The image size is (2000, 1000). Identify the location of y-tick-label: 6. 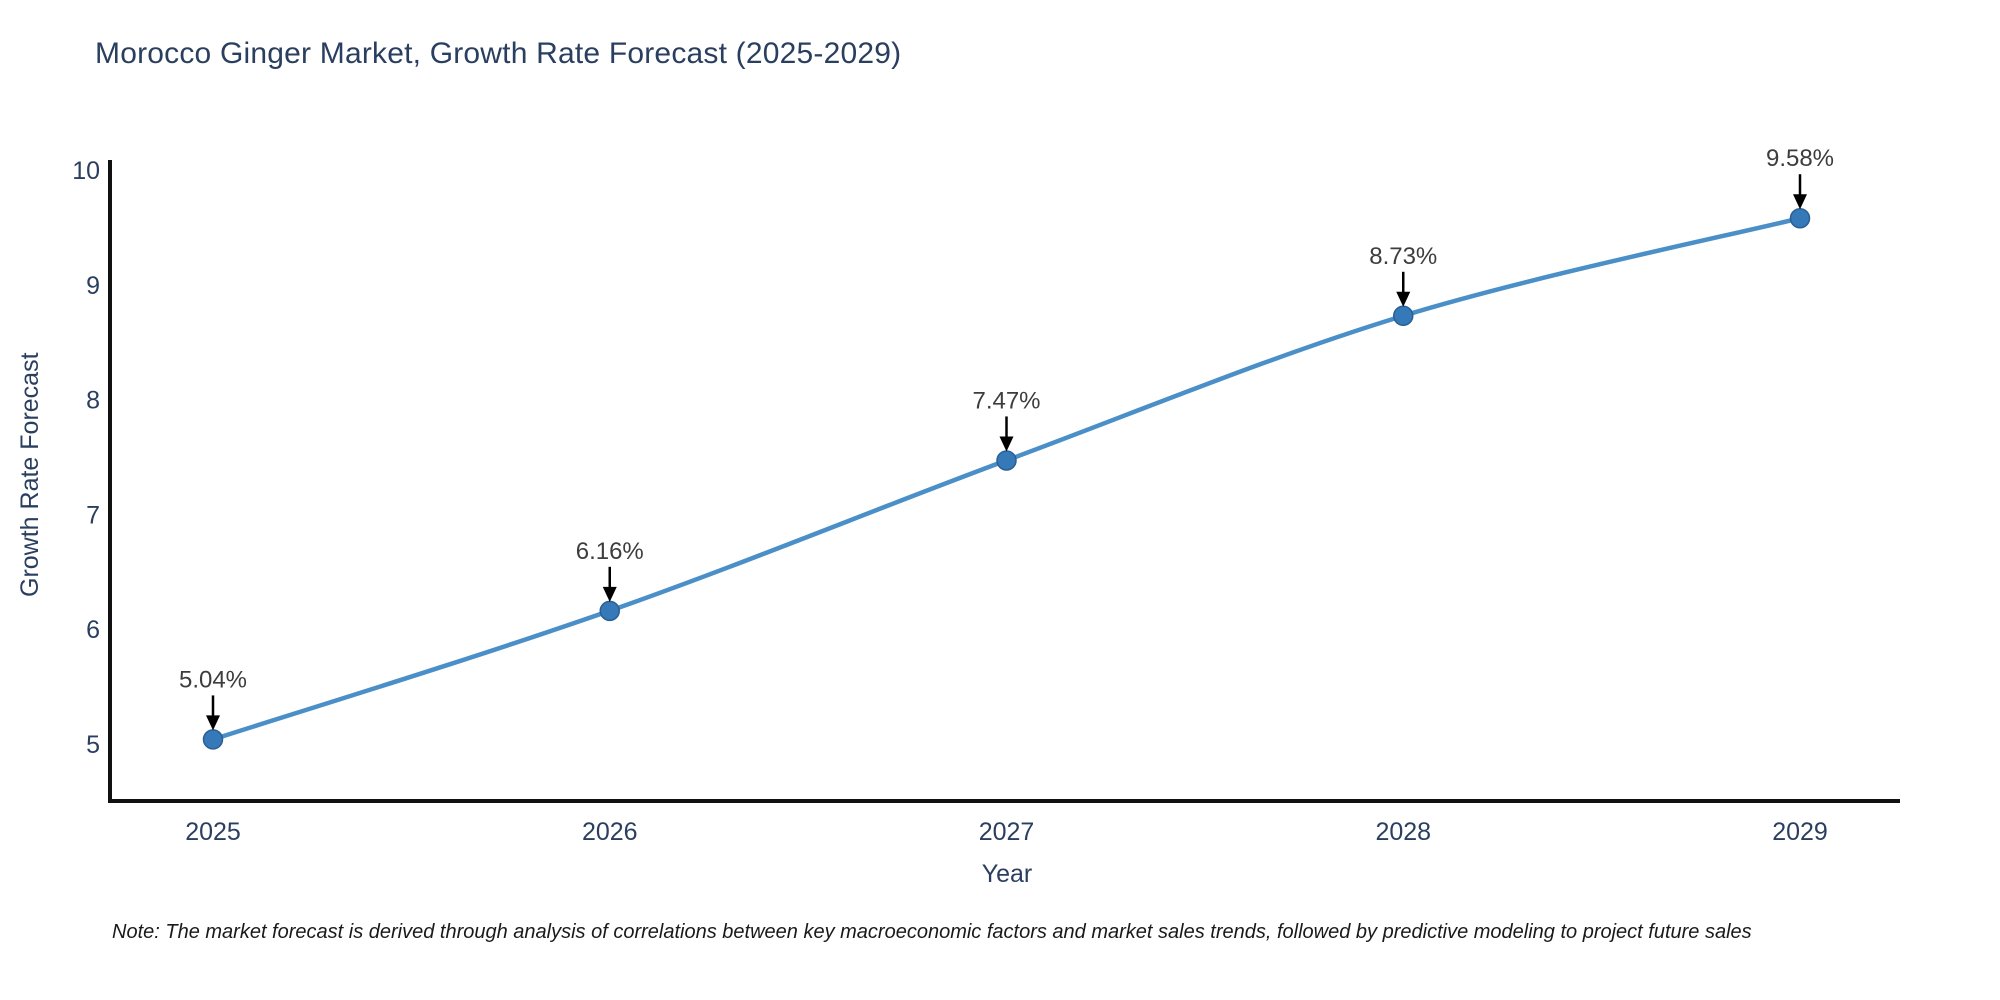
(93, 630).